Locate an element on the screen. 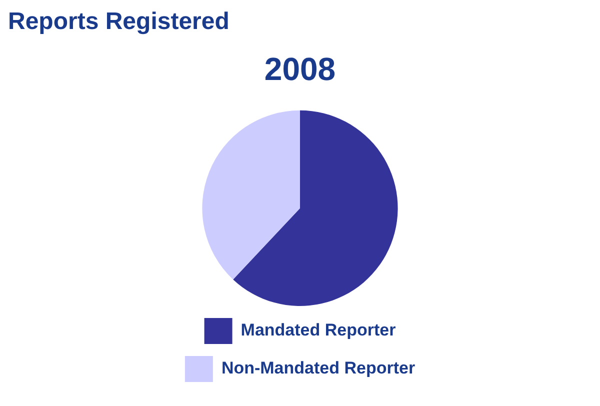 The width and height of the screenshot is (600, 406). chart-title: 2008 is located at coordinates (300, 69).